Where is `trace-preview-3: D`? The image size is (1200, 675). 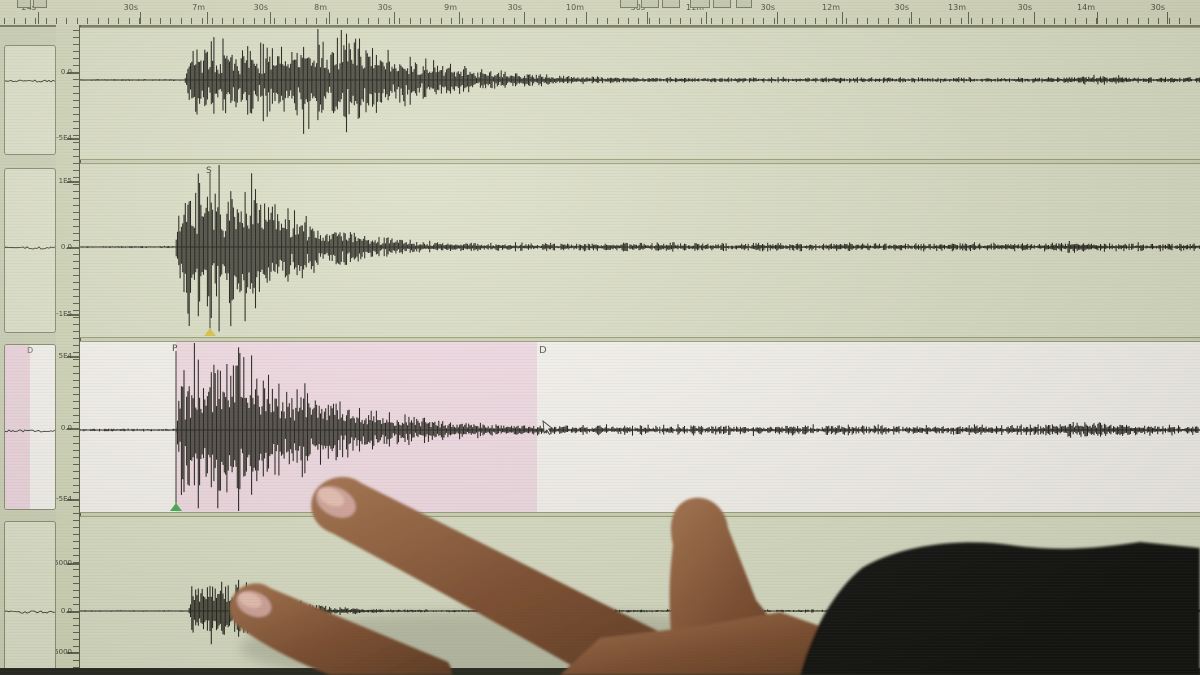 trace-preview-3: D is located at coordinates (30, 427).